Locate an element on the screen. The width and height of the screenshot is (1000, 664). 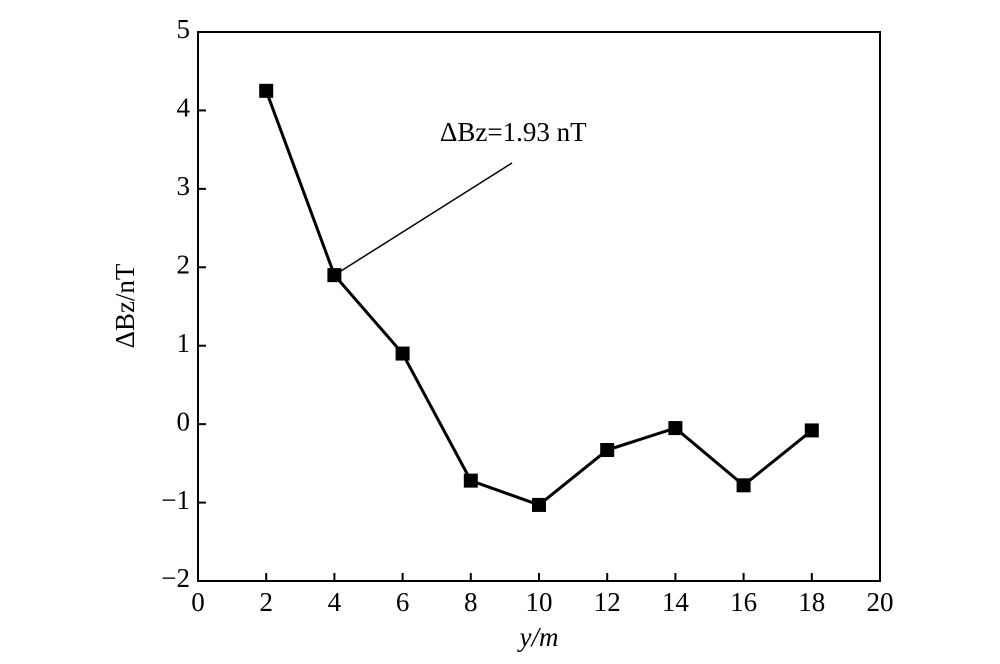
y-tick-label: 0 is located at coordinates (184, 421).